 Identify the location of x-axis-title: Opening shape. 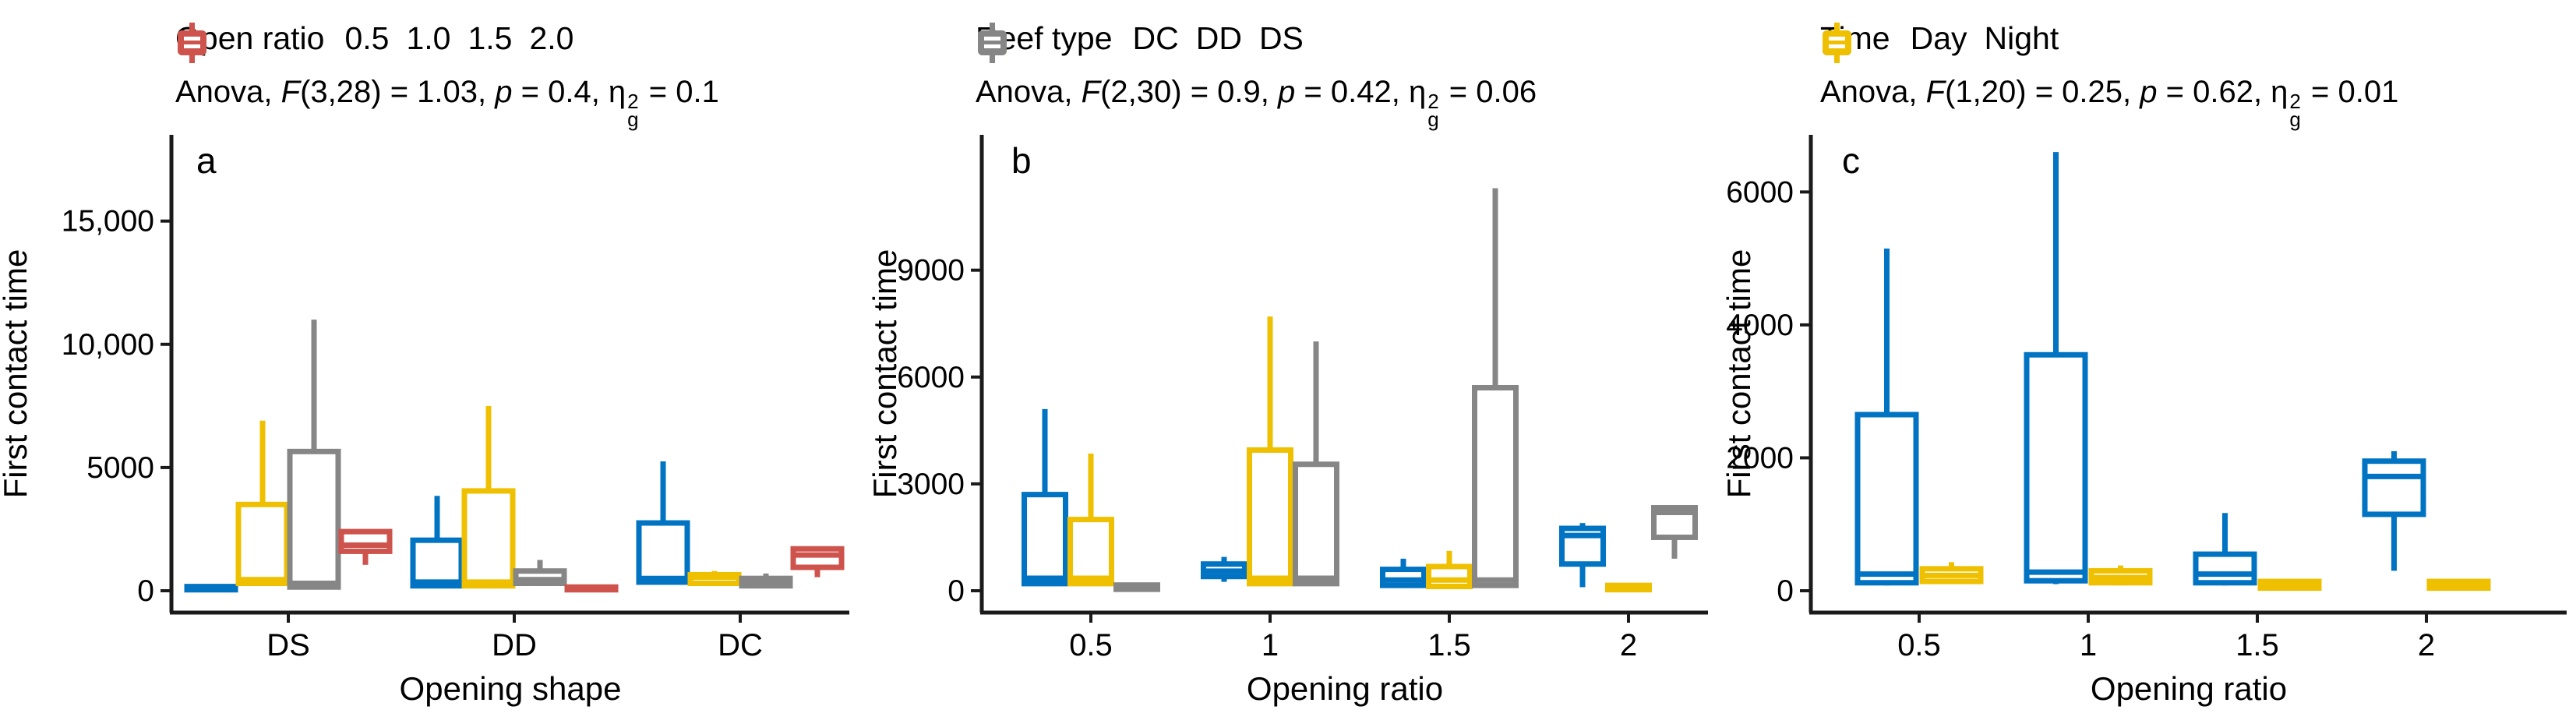
(511, 688).